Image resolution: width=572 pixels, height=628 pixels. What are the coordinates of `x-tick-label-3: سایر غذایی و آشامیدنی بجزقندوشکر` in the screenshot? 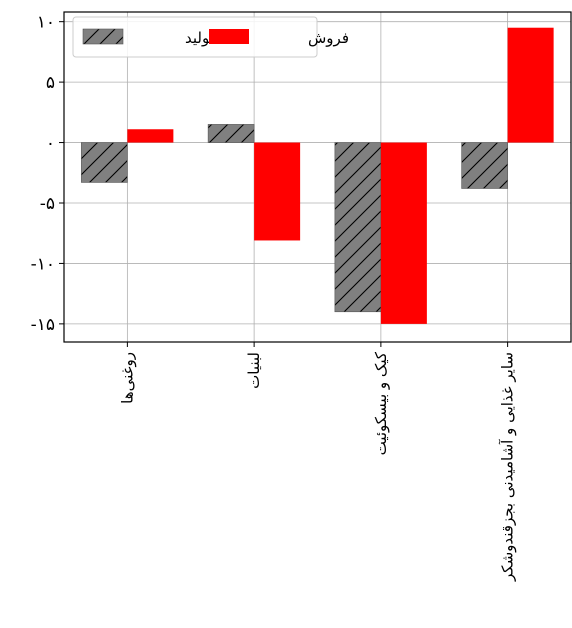 It's located at (508, 467).